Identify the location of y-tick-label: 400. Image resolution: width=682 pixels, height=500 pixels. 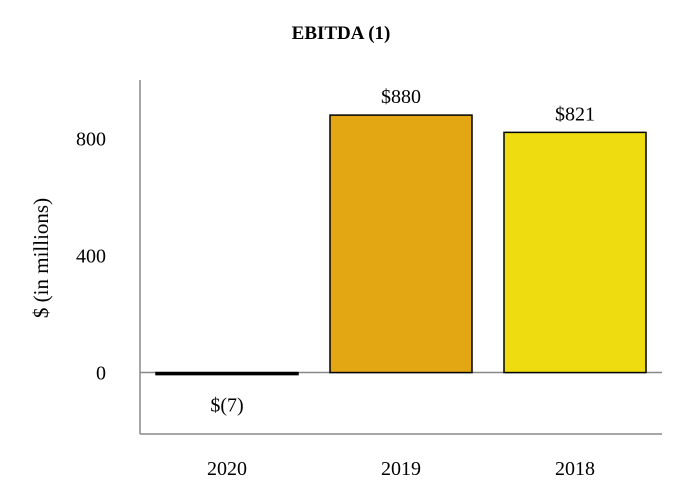
(91, 257).